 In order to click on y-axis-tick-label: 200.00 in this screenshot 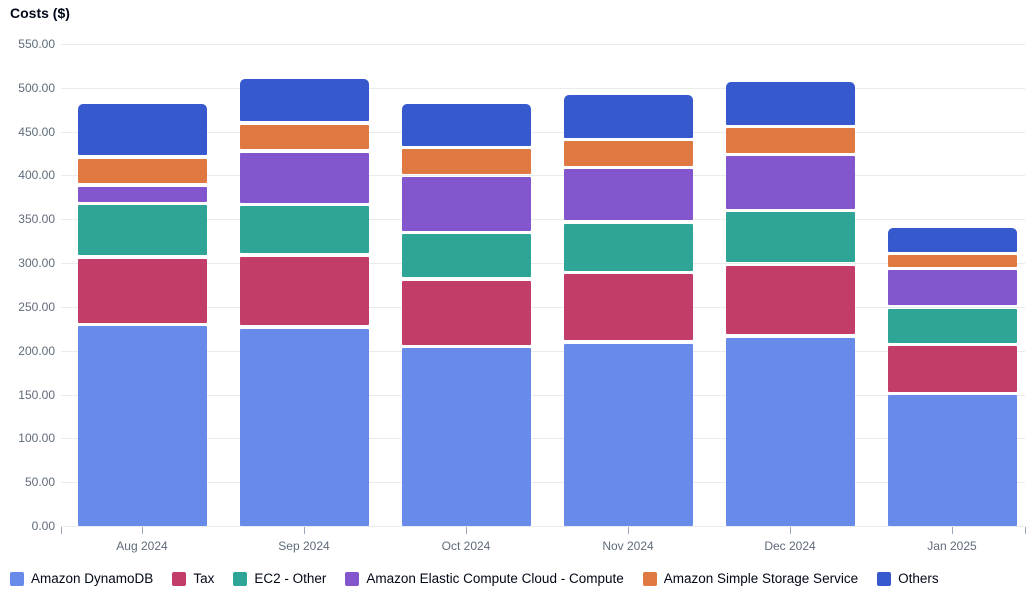, I will do `click(36, 350)`.